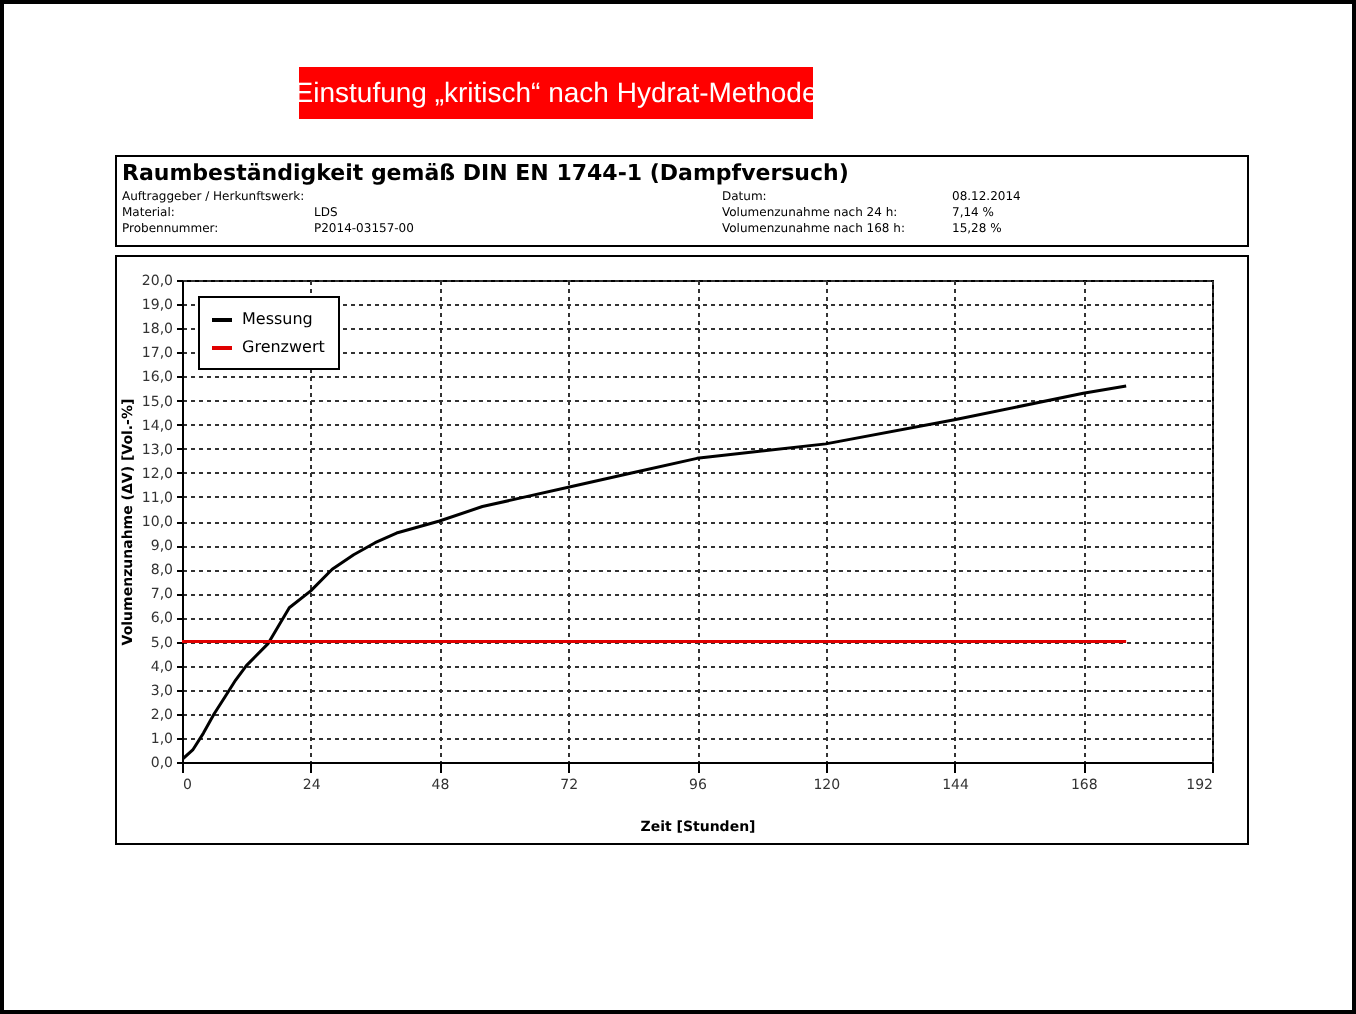 This screenshot has width=1356, height=1014. I want to click on chart-subtitle: Raumbeständigkeit gemäß DIN EN 1744-1 (Dampfversuch), so click(485, 173).